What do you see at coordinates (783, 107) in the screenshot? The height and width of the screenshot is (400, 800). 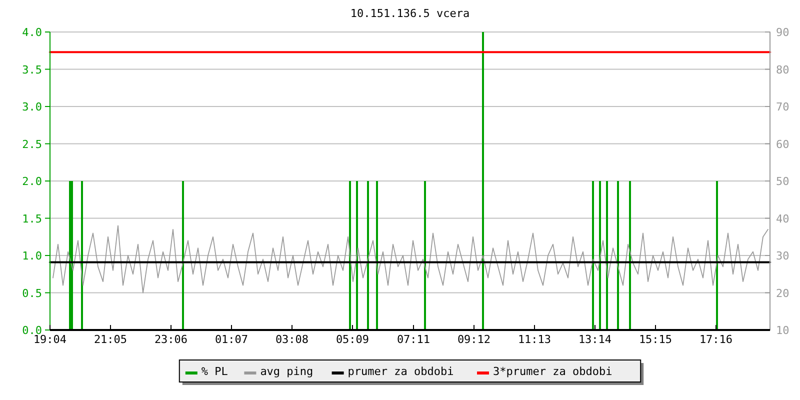 I see `y2-tick-label: 70` at bounding box center [783, 107].